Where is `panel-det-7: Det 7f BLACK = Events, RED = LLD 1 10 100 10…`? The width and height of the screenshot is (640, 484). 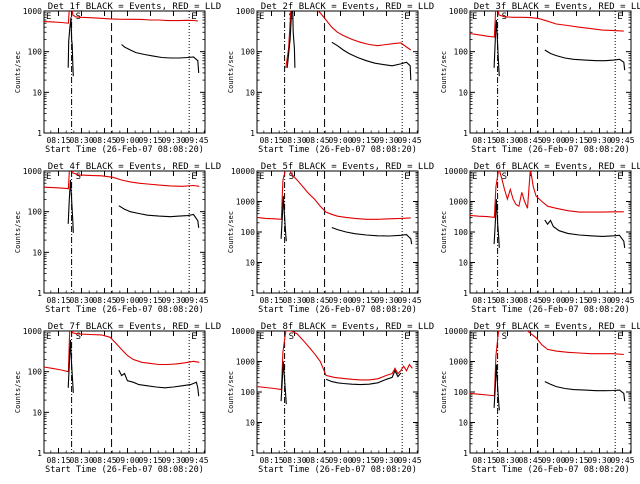
panel-det-7: Det 7f BLACK = Events, RED = LLD 1 10 100 10… is located at coordinates (117, 398).